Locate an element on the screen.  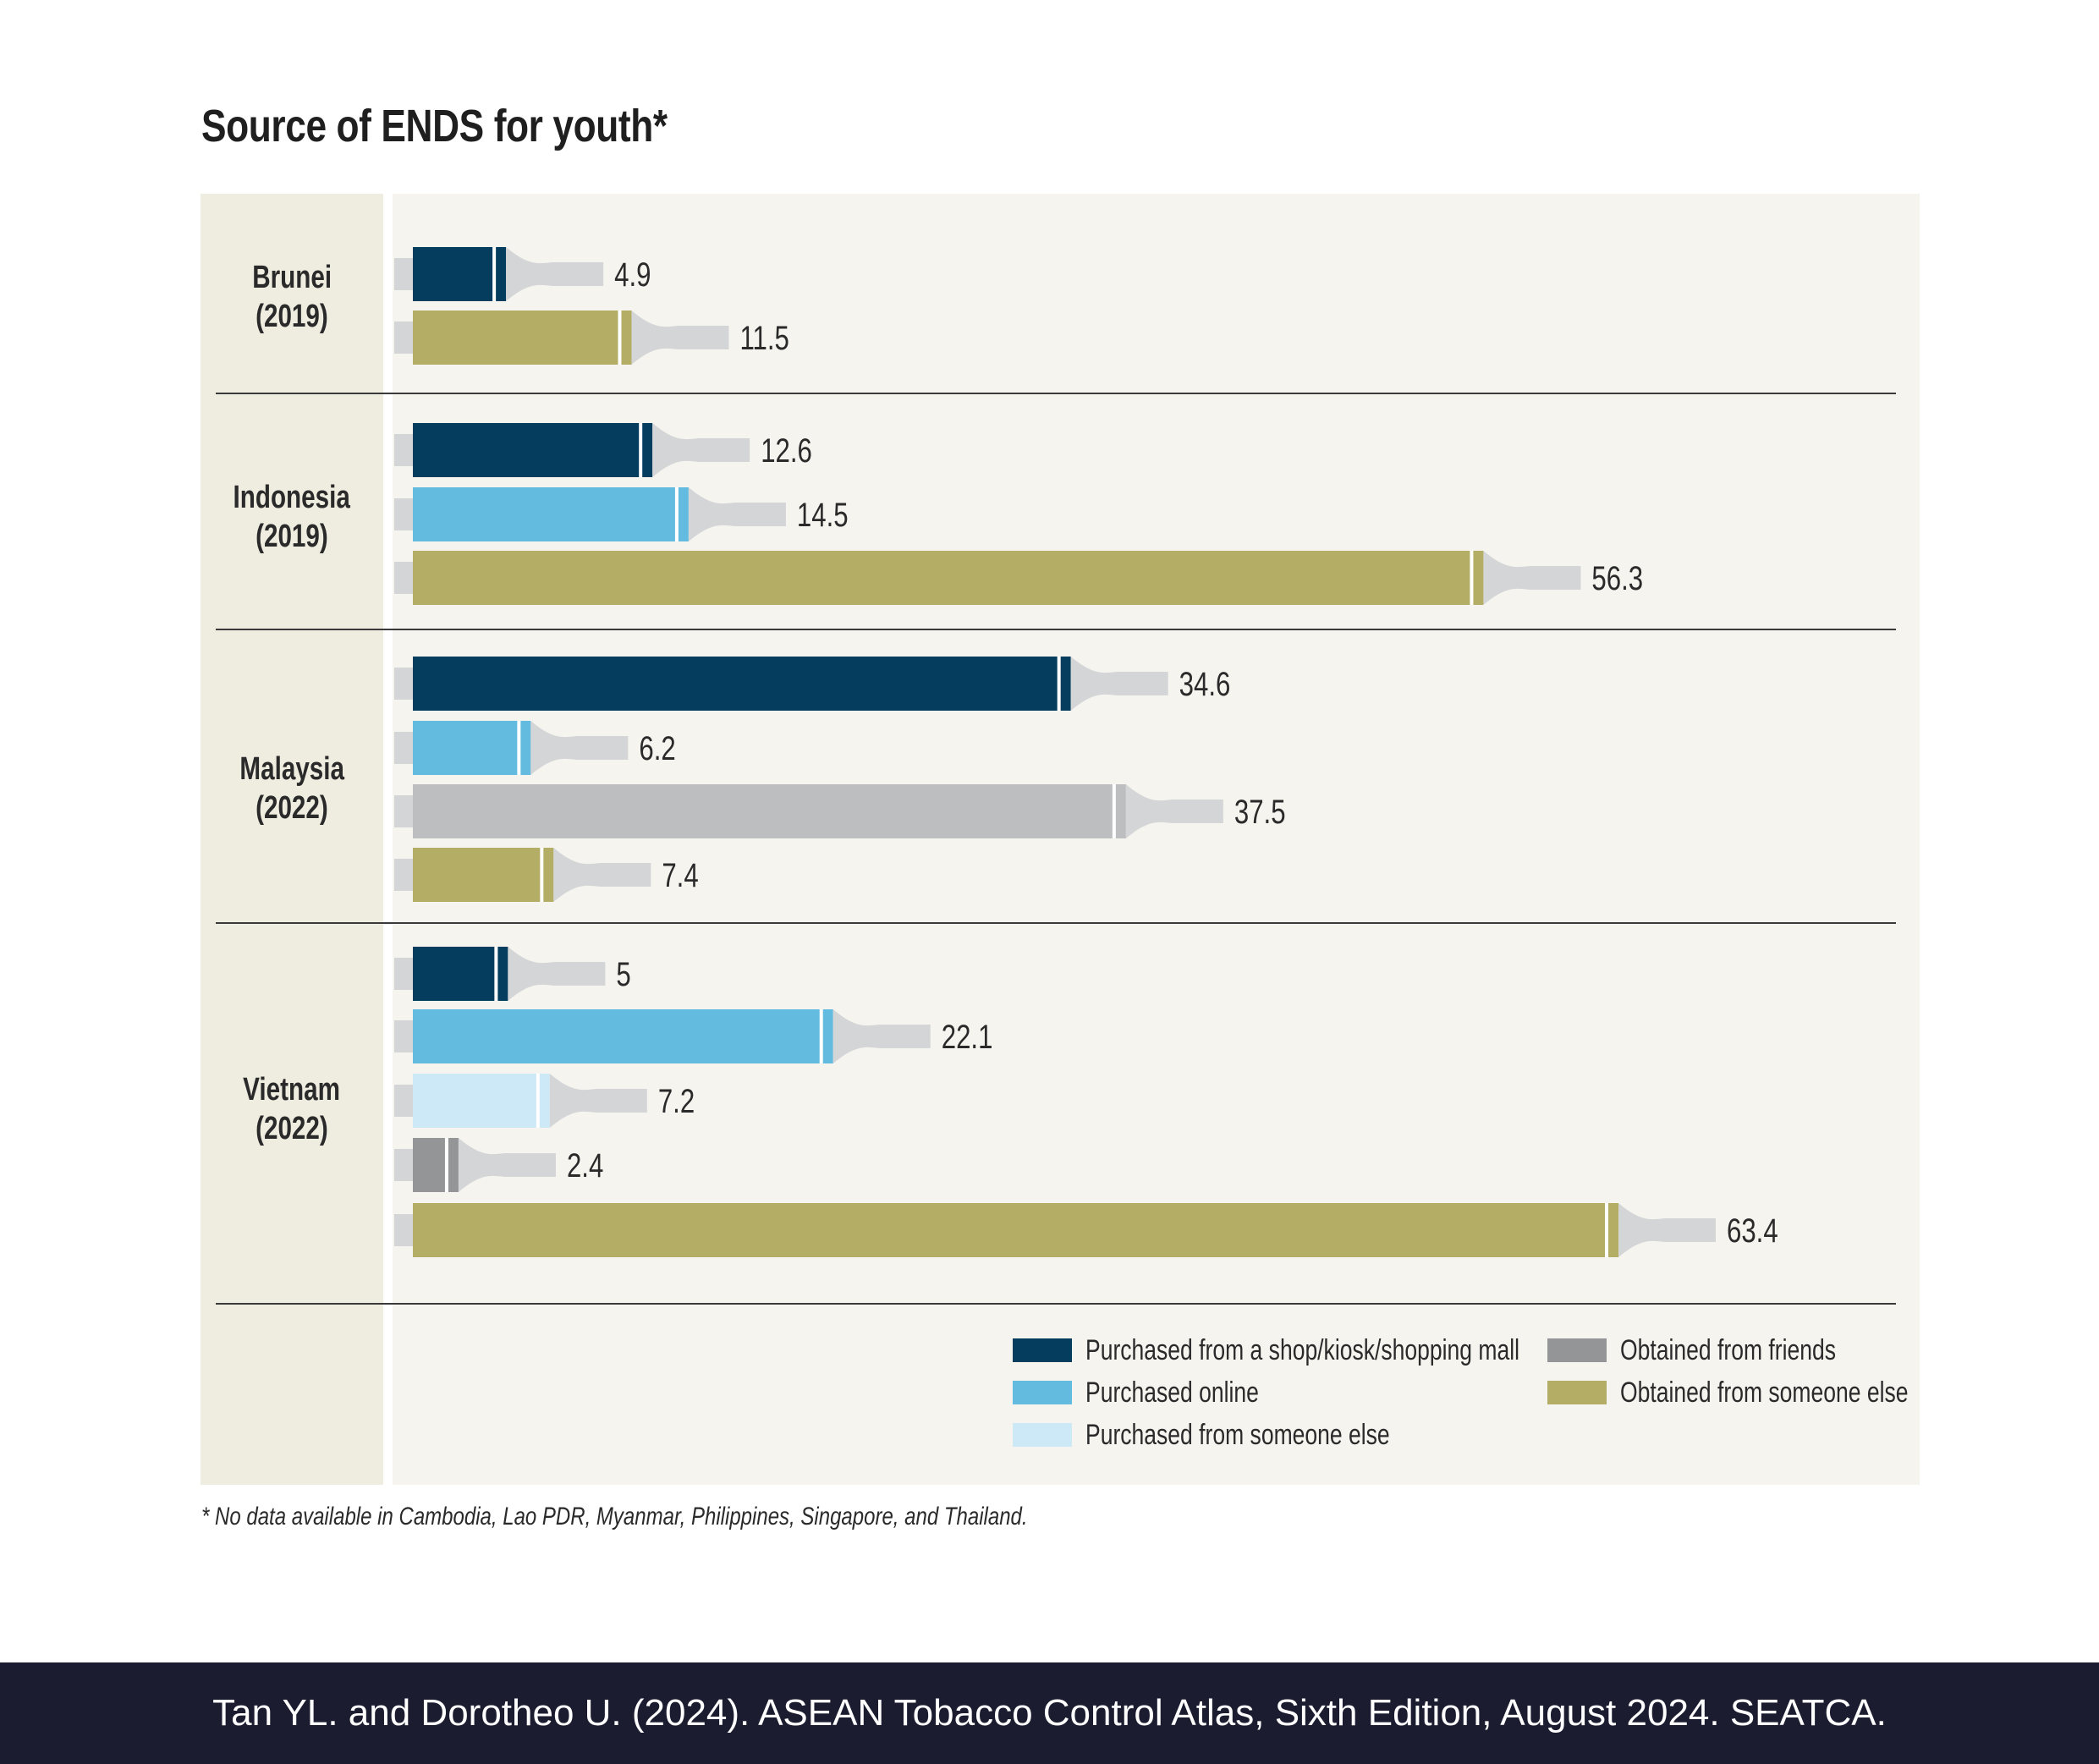
country-label-brunei: Brunei (2019) is located at coordinates (292, 297).